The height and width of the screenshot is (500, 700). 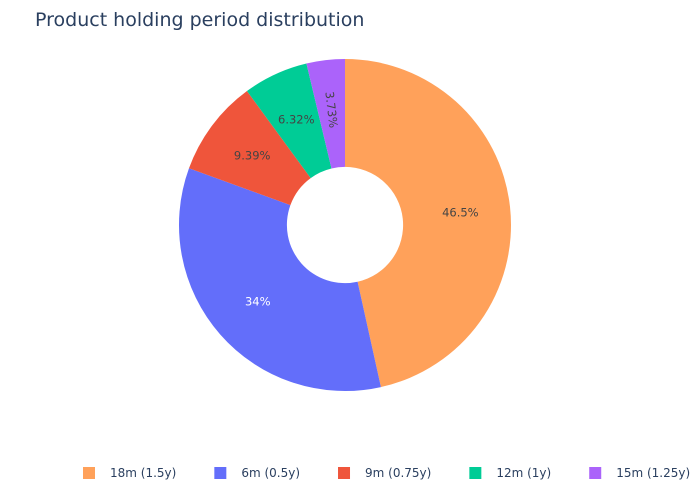 I want to click on legend-item-3: 12m (1y), so click(x=510, y=473).